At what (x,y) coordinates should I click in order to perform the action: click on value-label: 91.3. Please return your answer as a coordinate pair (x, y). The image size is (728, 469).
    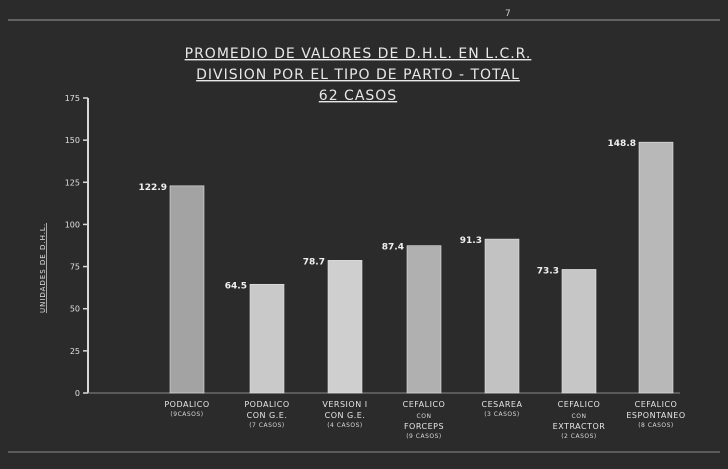
    Looking at the image, I should click on (471, 241).